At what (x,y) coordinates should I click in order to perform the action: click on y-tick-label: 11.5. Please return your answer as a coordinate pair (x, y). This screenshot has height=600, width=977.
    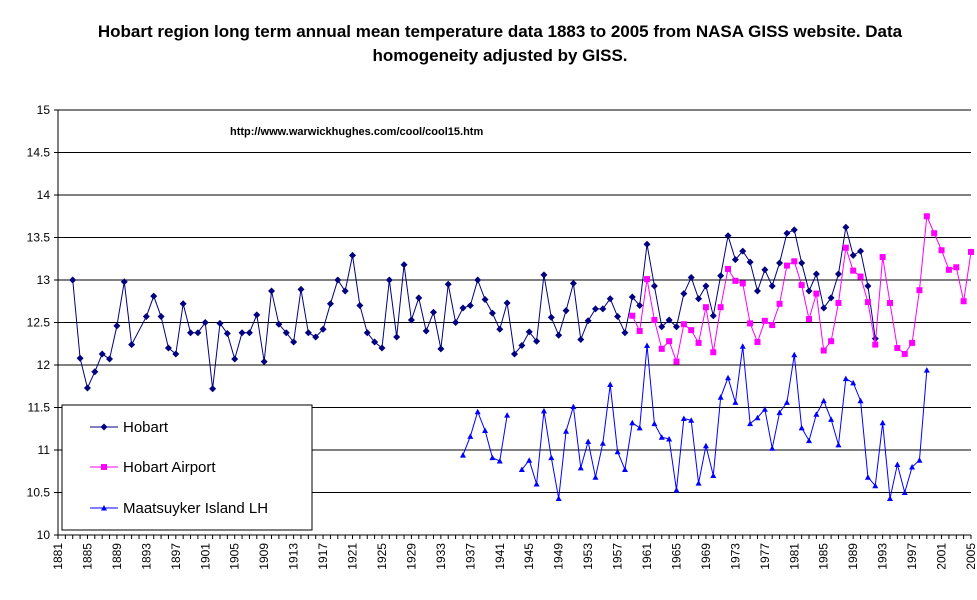
    Looking at the image, I should click on (39, 408).